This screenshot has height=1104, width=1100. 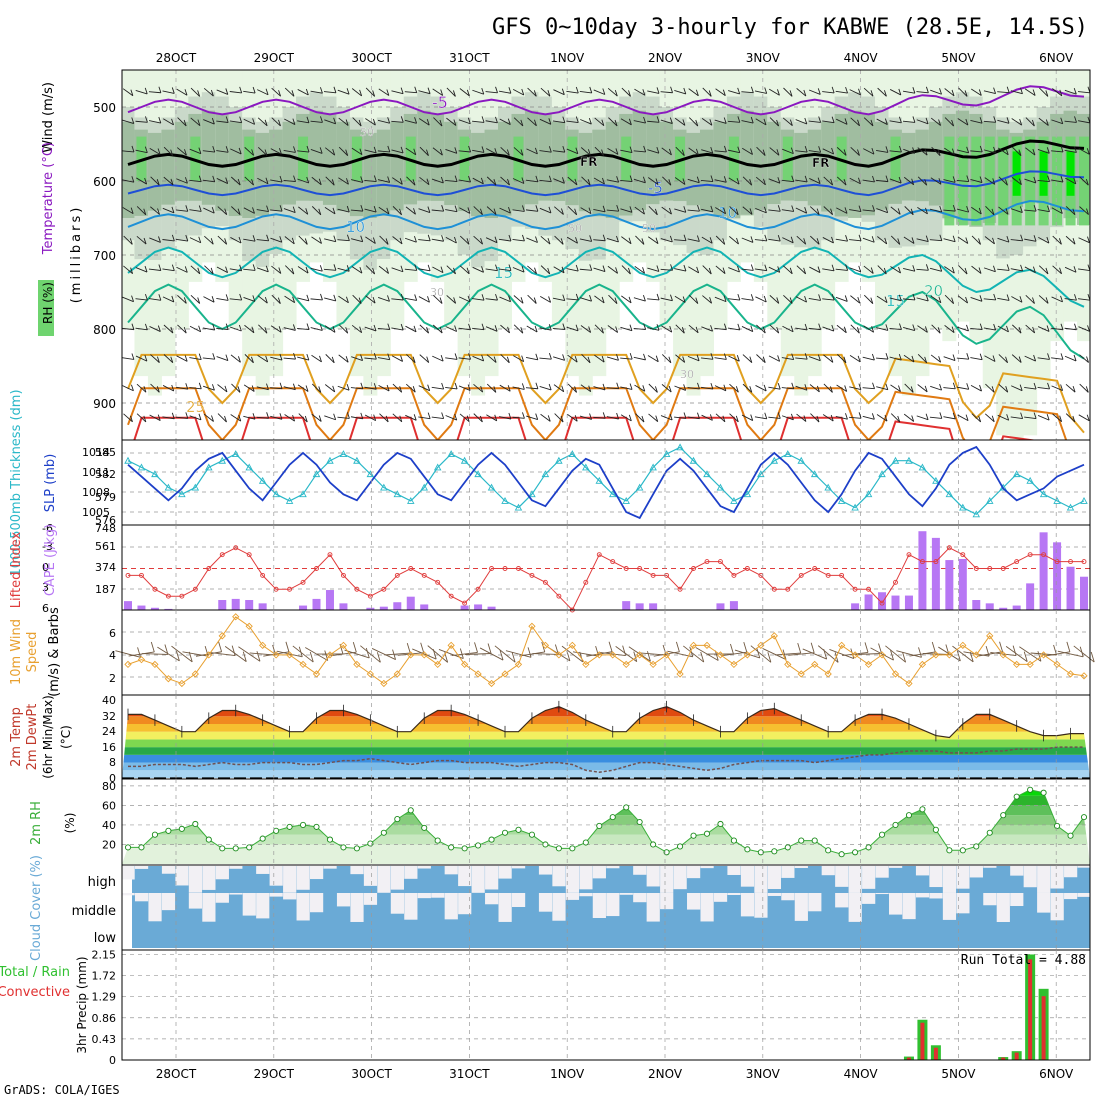 I want to click on precip-run-total: Run Total = 4.88, so click(x=1023, y=960).